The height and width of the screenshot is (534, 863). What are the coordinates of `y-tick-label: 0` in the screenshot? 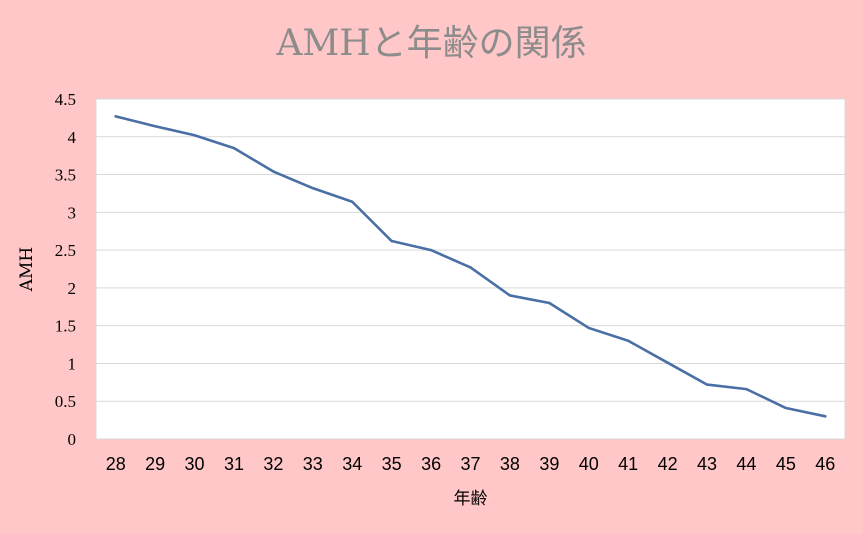 It's located at (72, 439).